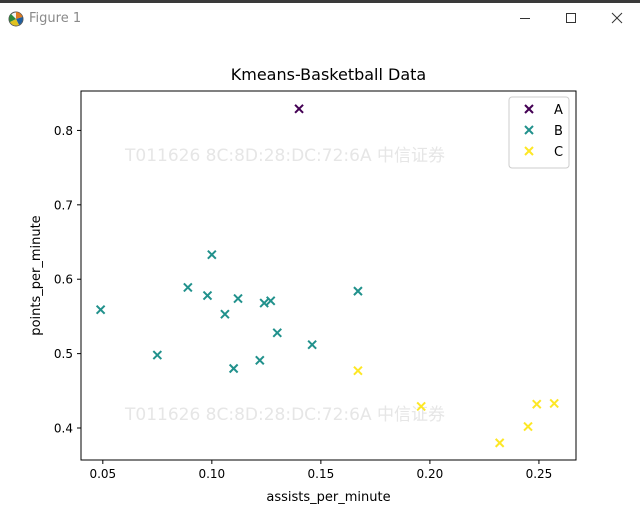  I want to click on maximize-button, so click(571, 18).